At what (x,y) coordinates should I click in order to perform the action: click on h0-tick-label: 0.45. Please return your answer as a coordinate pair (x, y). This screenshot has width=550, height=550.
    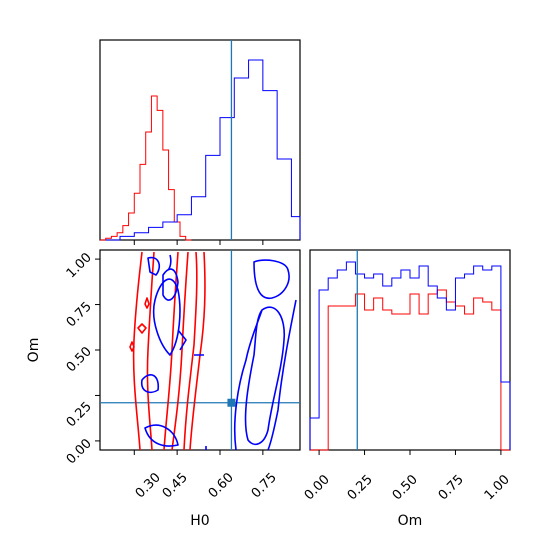
    Looking at the image, I should click on (175, 485).